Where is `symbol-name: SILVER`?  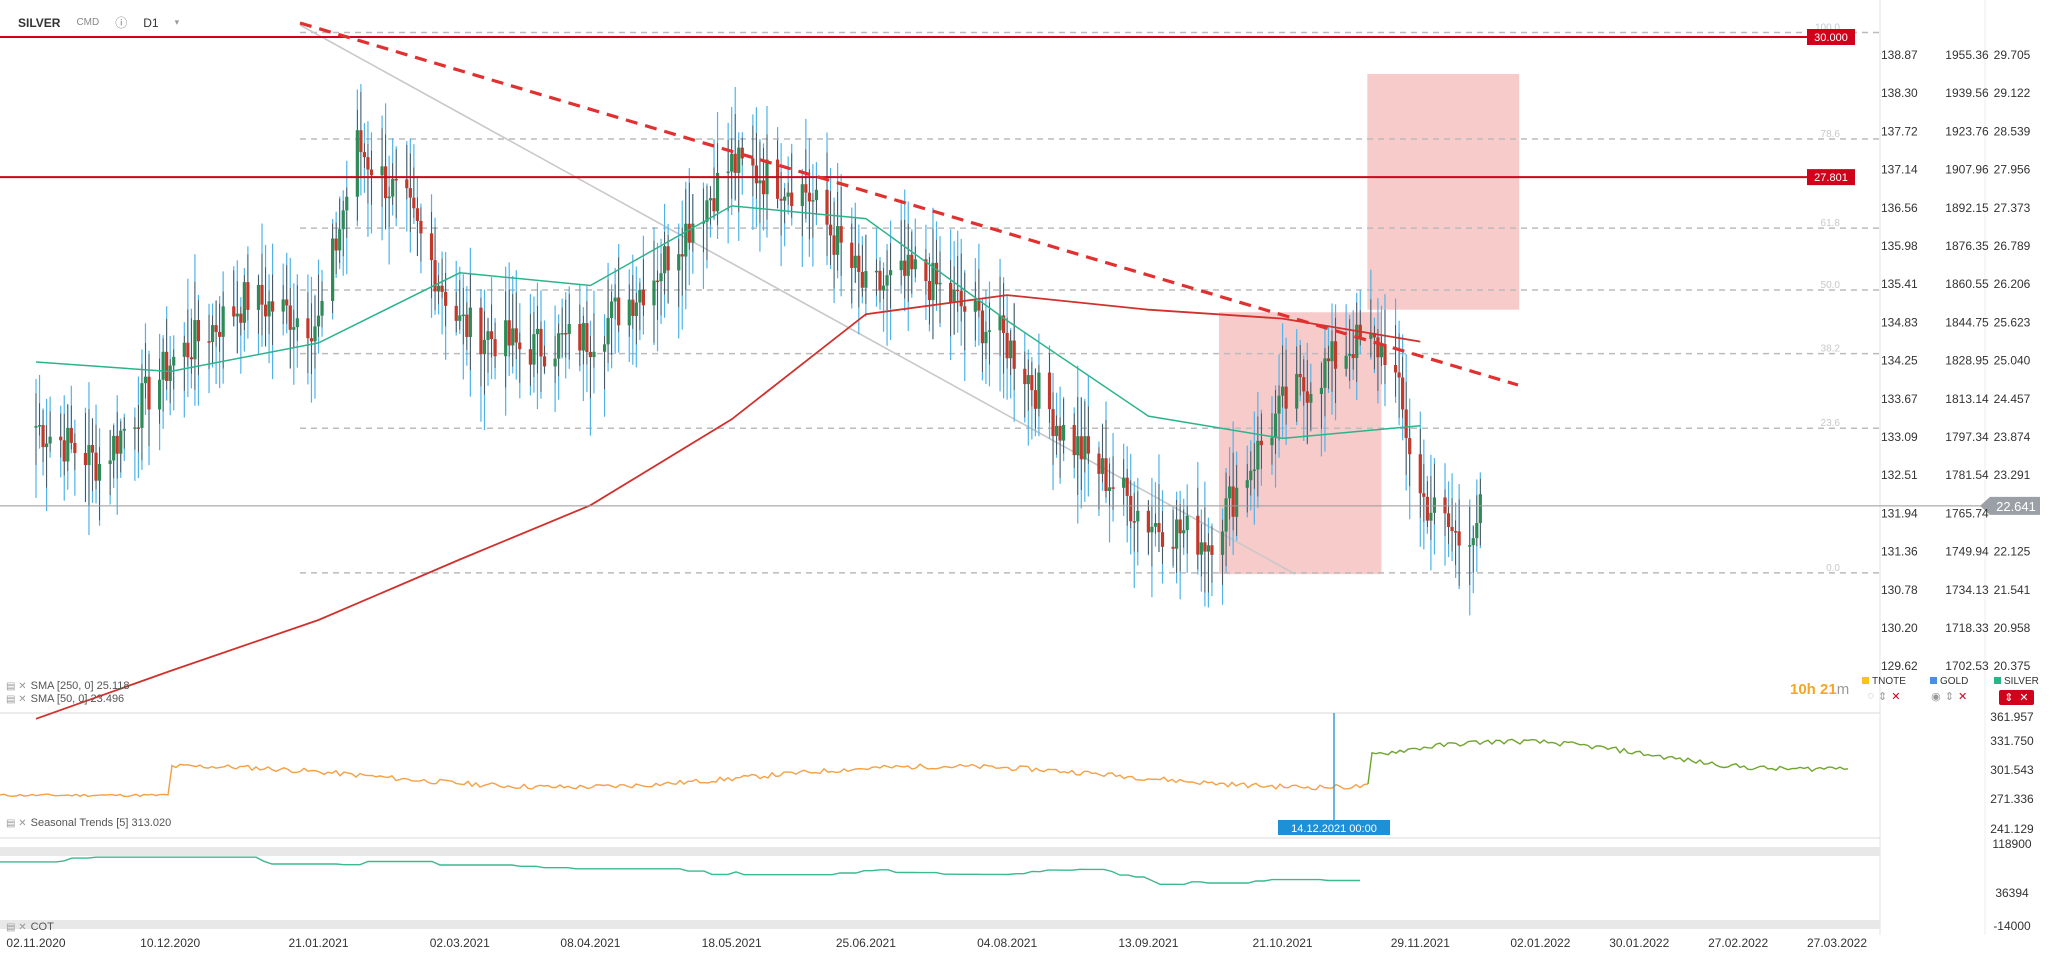
symbol-name: SILVER is located at coordinates (39, 22).